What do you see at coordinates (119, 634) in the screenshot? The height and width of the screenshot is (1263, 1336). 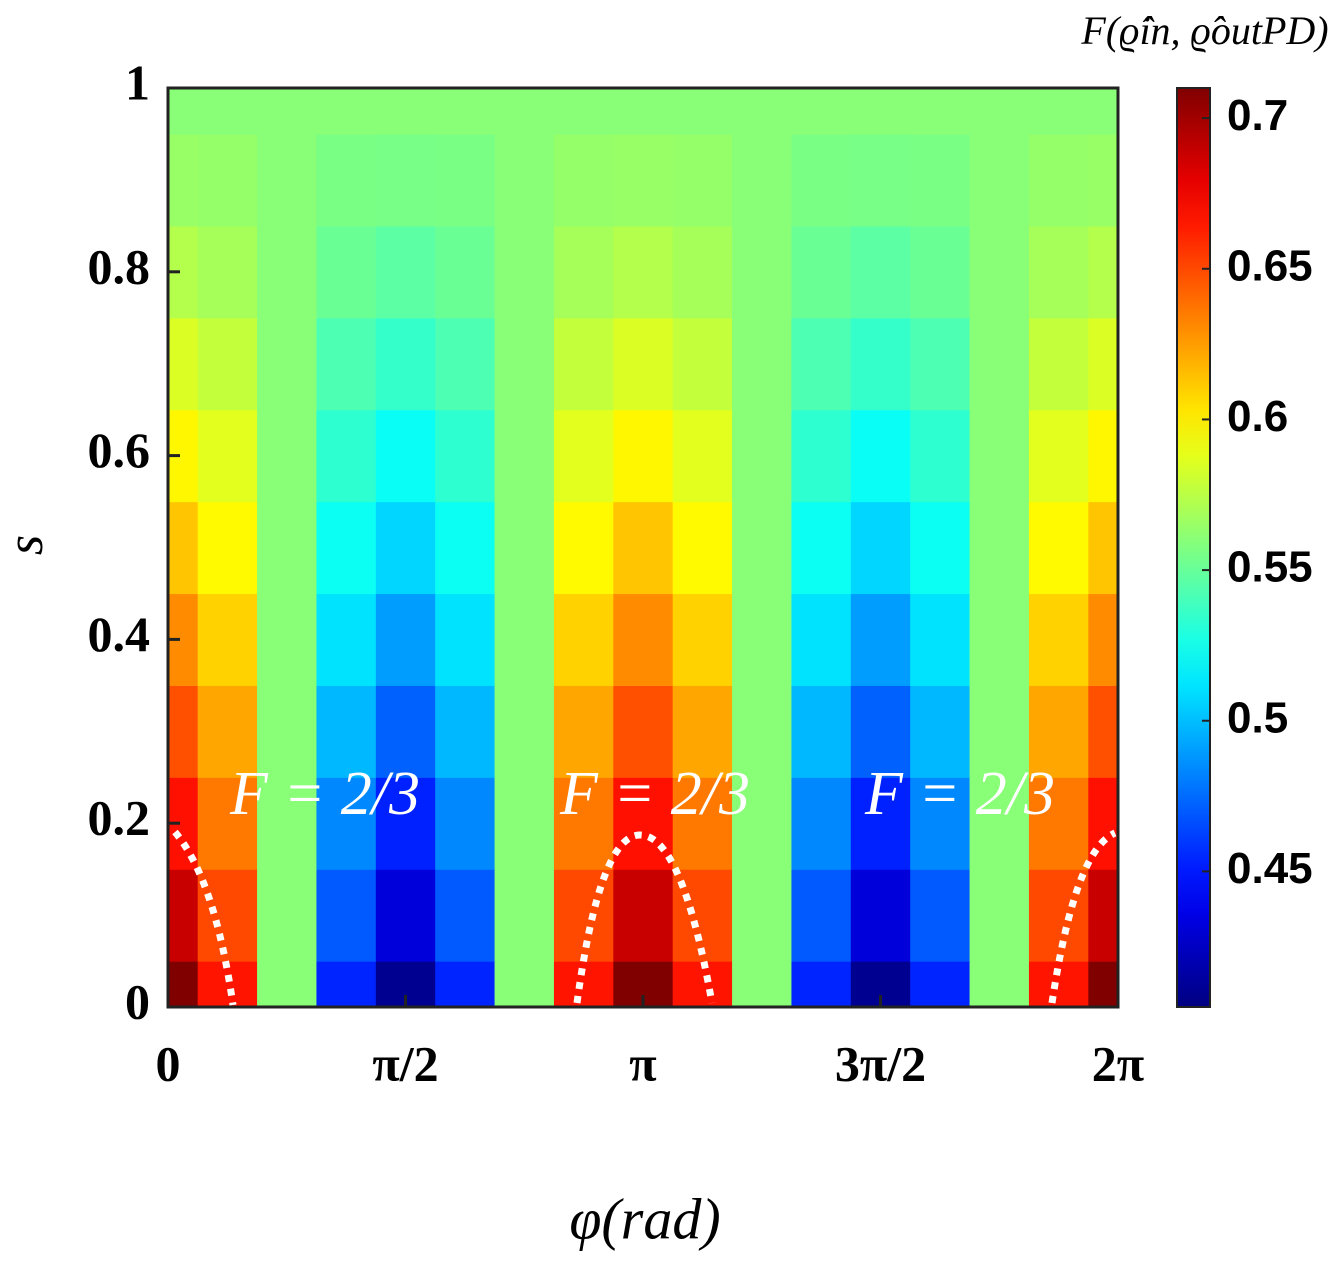 I see `y-tick-label: 0.4` at bounding box center [119, 634].